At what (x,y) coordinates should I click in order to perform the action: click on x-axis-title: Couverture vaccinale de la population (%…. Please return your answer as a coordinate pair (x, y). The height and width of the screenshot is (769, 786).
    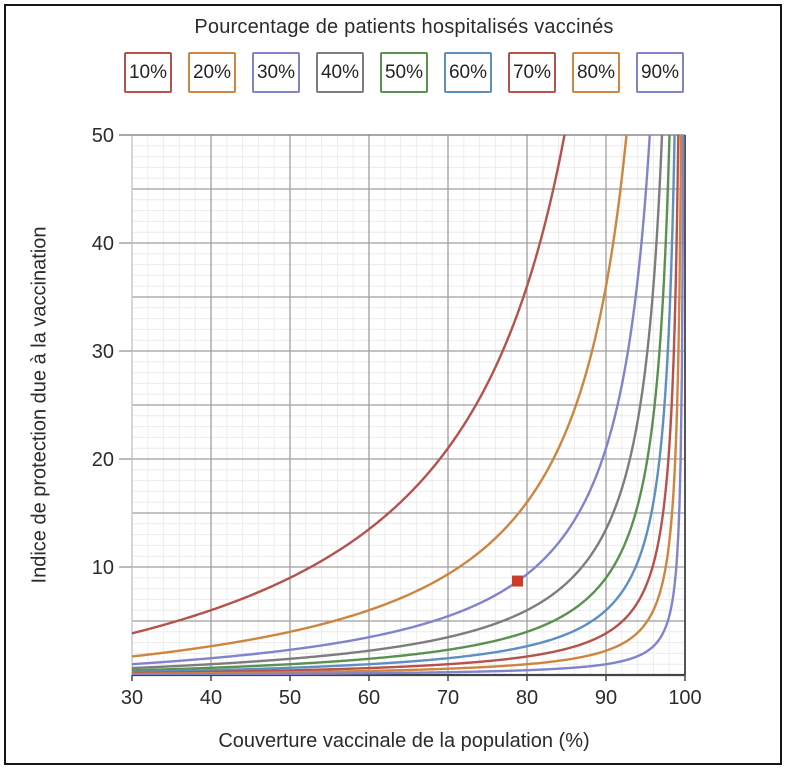
    Looking at the image, I should click on (404, 741).